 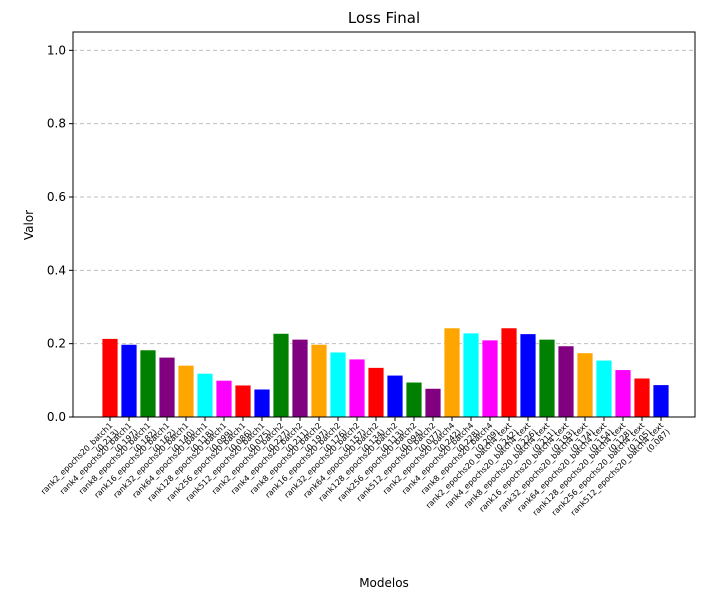 What do you see at coordinates (56, 344) in the screenshot?
I see `y-tick-label: 0.2` at bounding box center [56, 344].